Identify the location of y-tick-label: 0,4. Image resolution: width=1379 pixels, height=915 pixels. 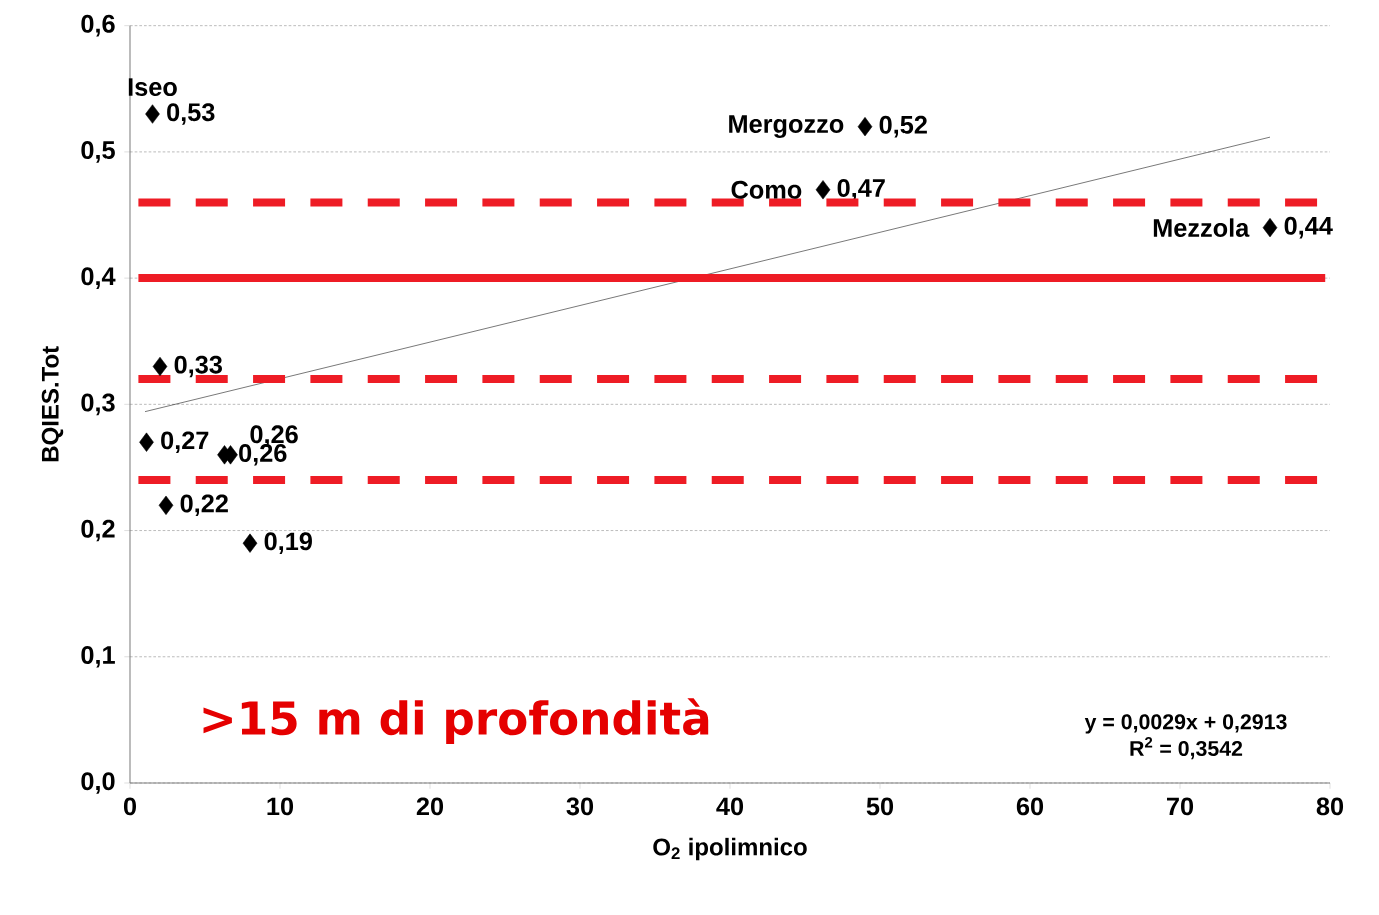
(98, 278).